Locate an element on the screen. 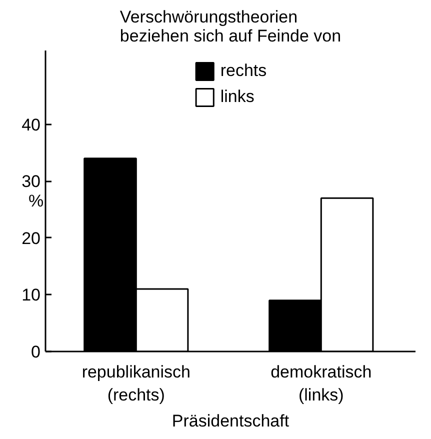 This screenshot has height=439, width=431. y-axis-title: % is located at coordinates (36, 201).